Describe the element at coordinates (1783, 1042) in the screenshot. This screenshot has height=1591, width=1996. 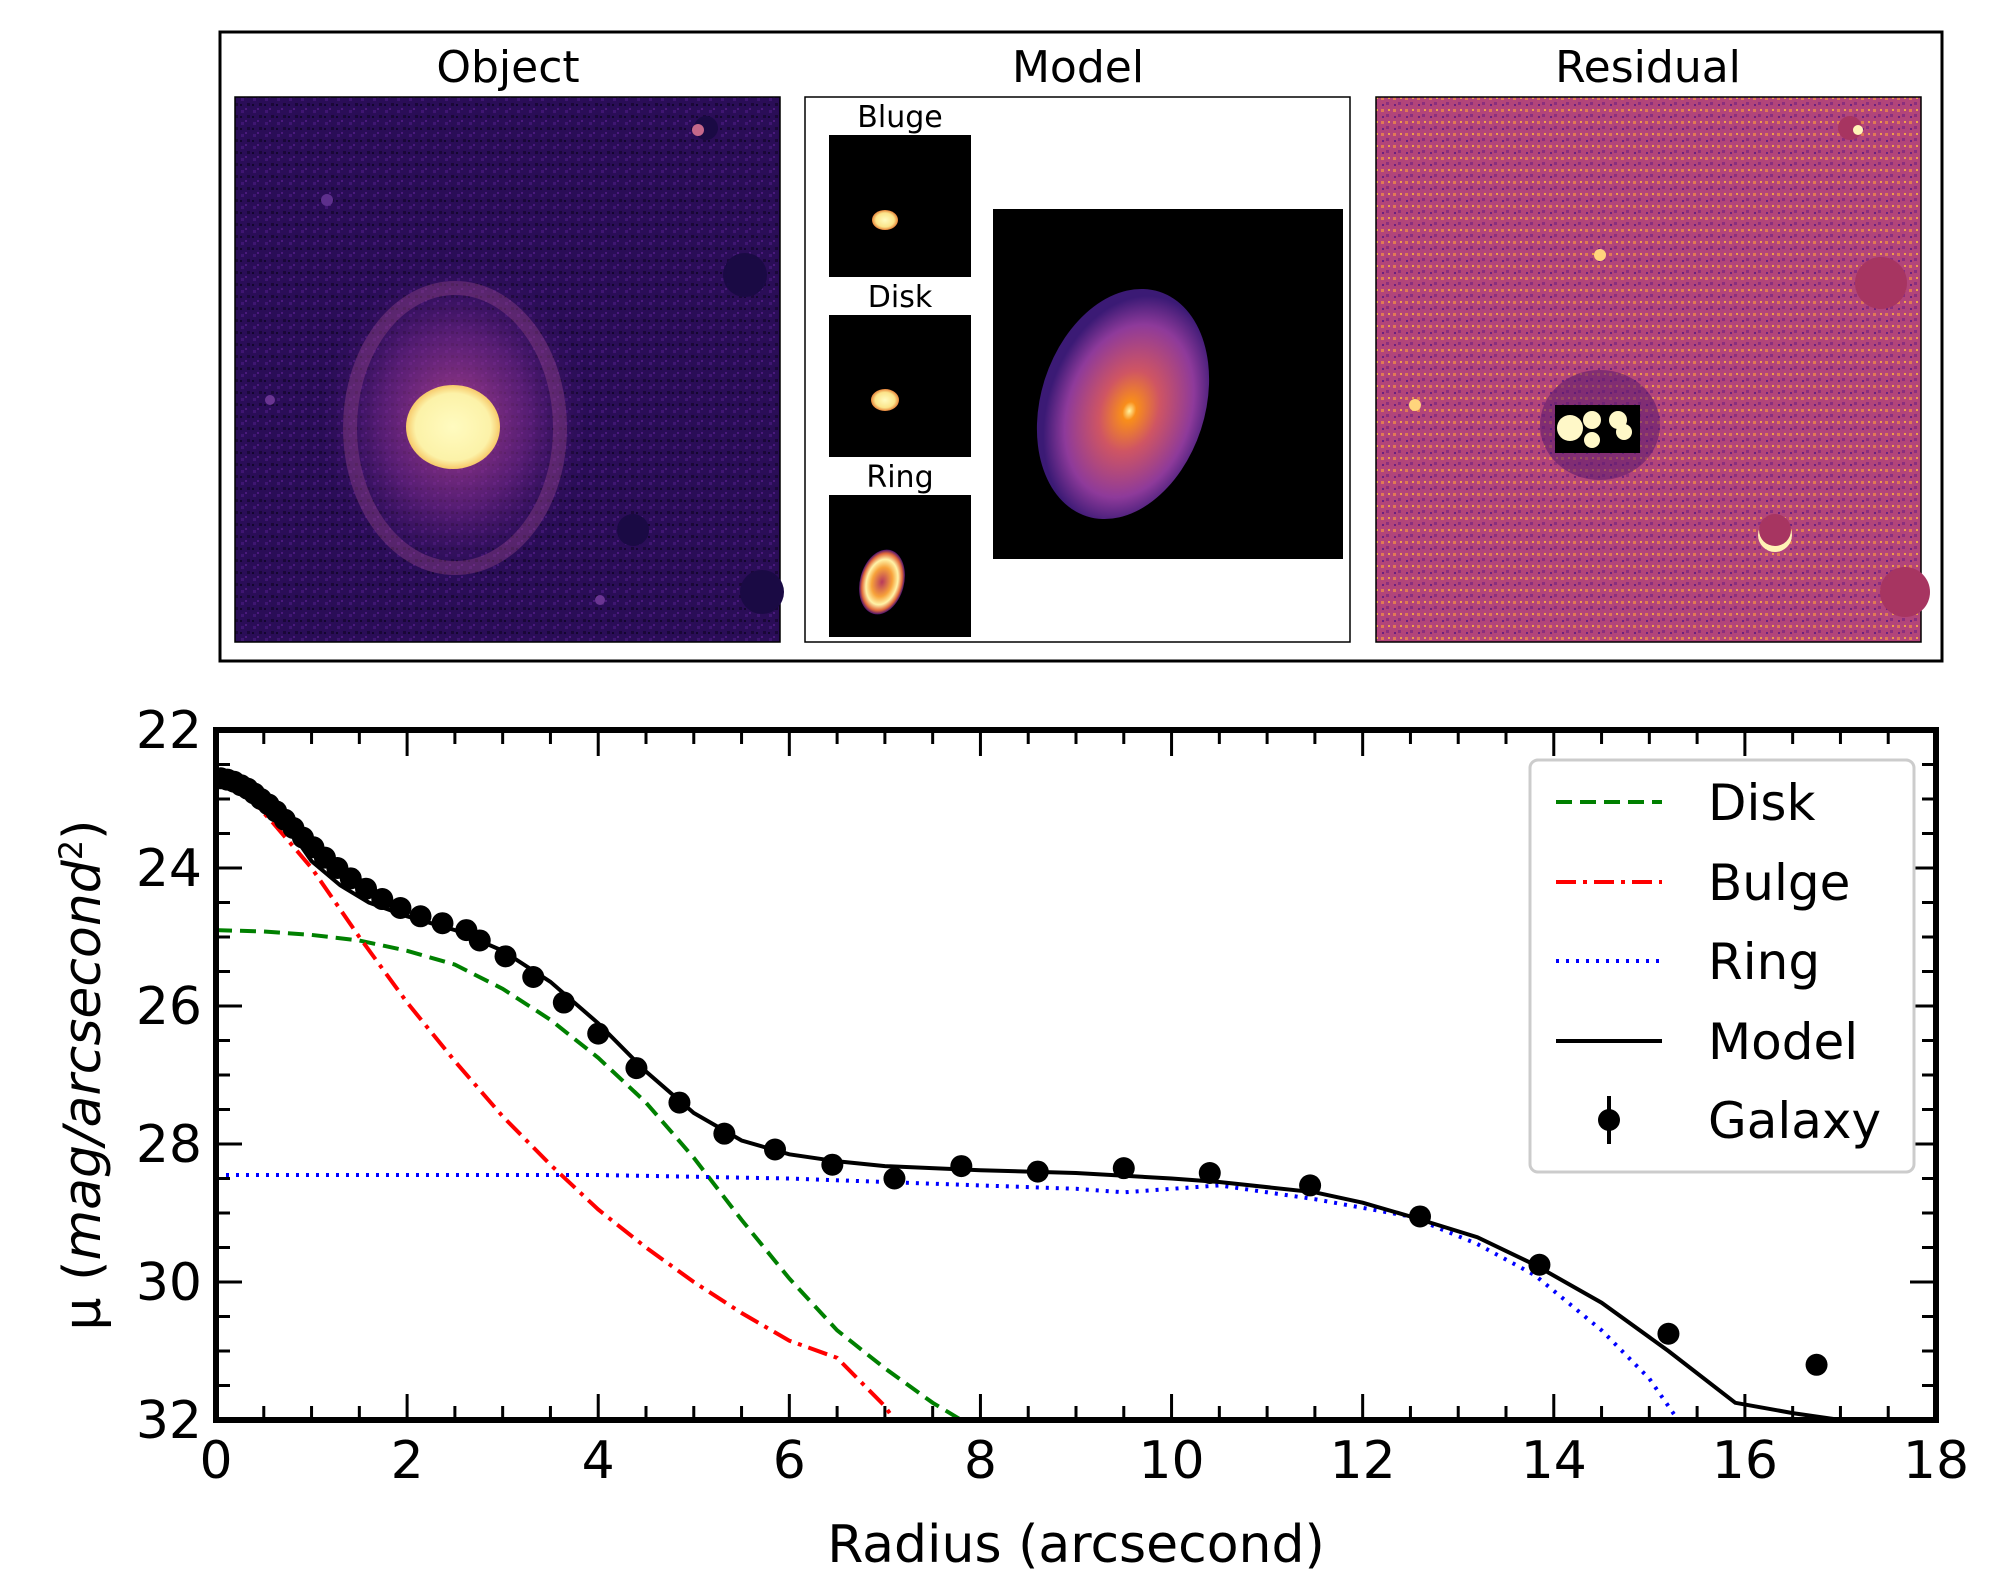
I see `legend-model-label: Model` at that location.